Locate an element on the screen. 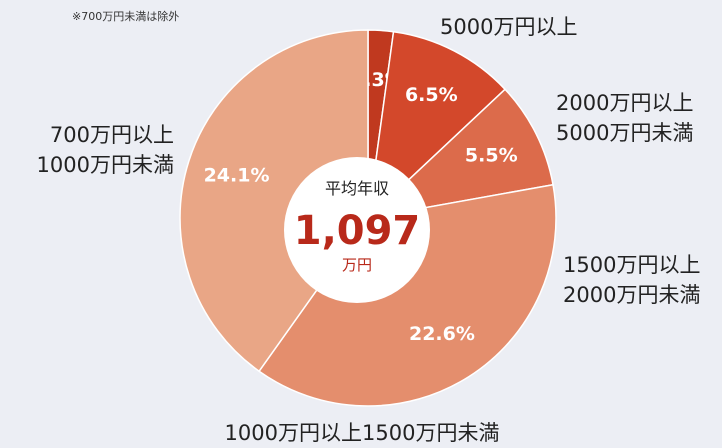 This screenshot has height=448, width=722. value-label: 5.5% is located at coordinates (491, 155).